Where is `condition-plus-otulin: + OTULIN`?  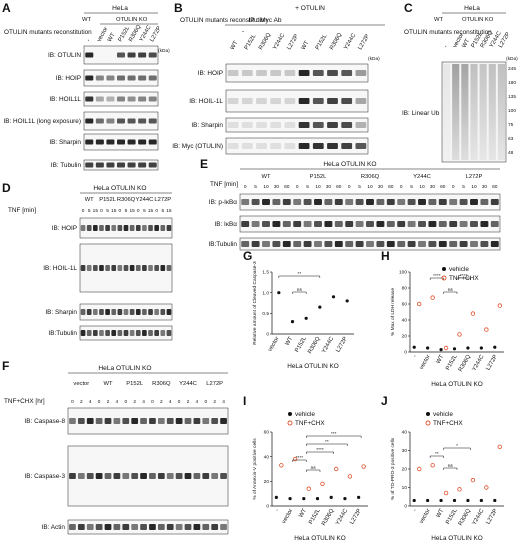 condition-plus-otulin: + OTULIN is located at coordinates (310, 8).